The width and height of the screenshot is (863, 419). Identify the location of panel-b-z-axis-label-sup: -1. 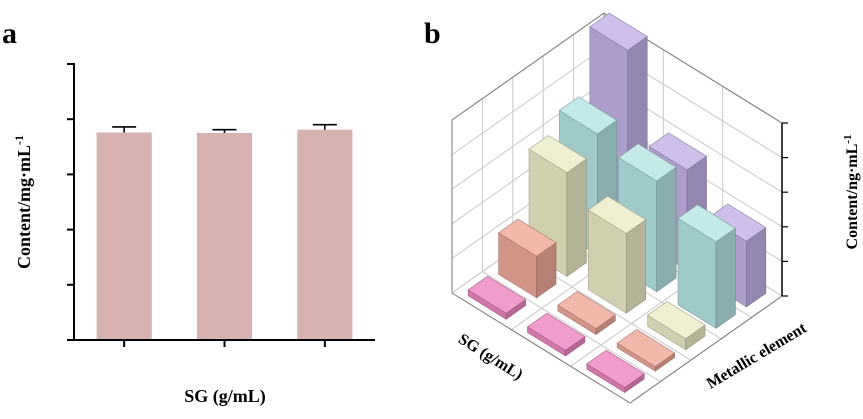
(848, 139).